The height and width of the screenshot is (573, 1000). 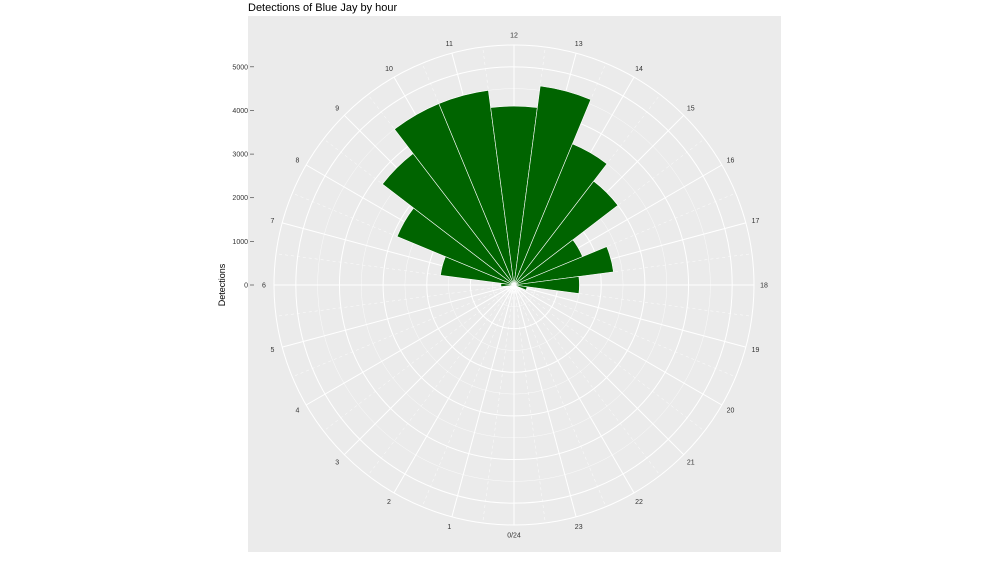 I want to click on hour-label: 9, so click(x=337, y=109).